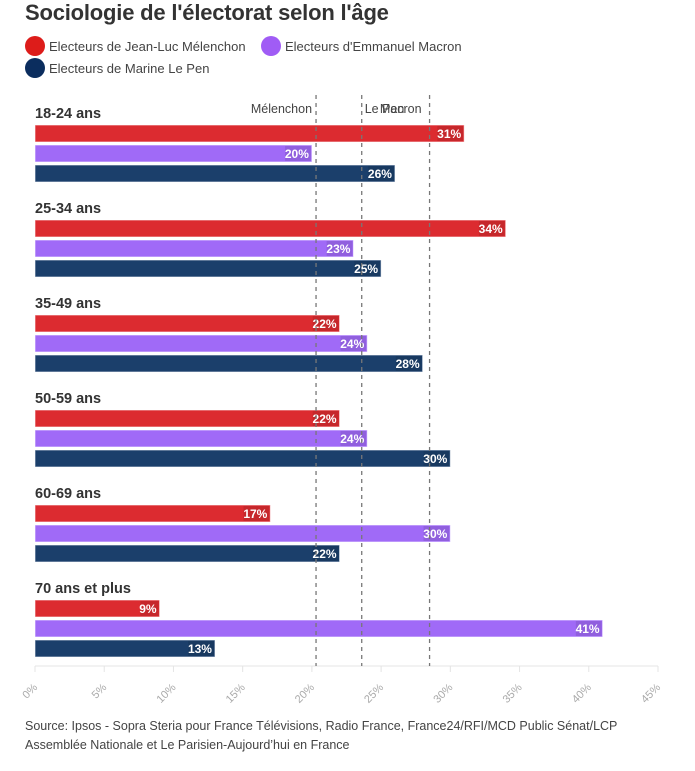 The width and height of the screenshot is (695, 771). Describe the element at coordinates (68, 399) in the screenshot. I see `group-label: 50-59 ans` at that location.